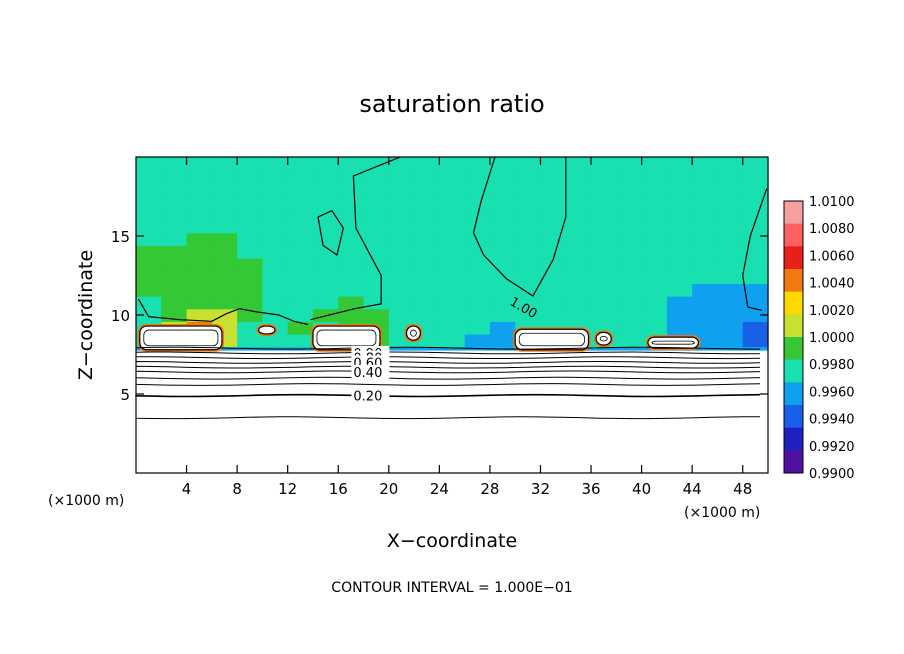 The height and width of the screenshot is (654, 904). I want to click on x-tick-label: 44, so click(692, 489).